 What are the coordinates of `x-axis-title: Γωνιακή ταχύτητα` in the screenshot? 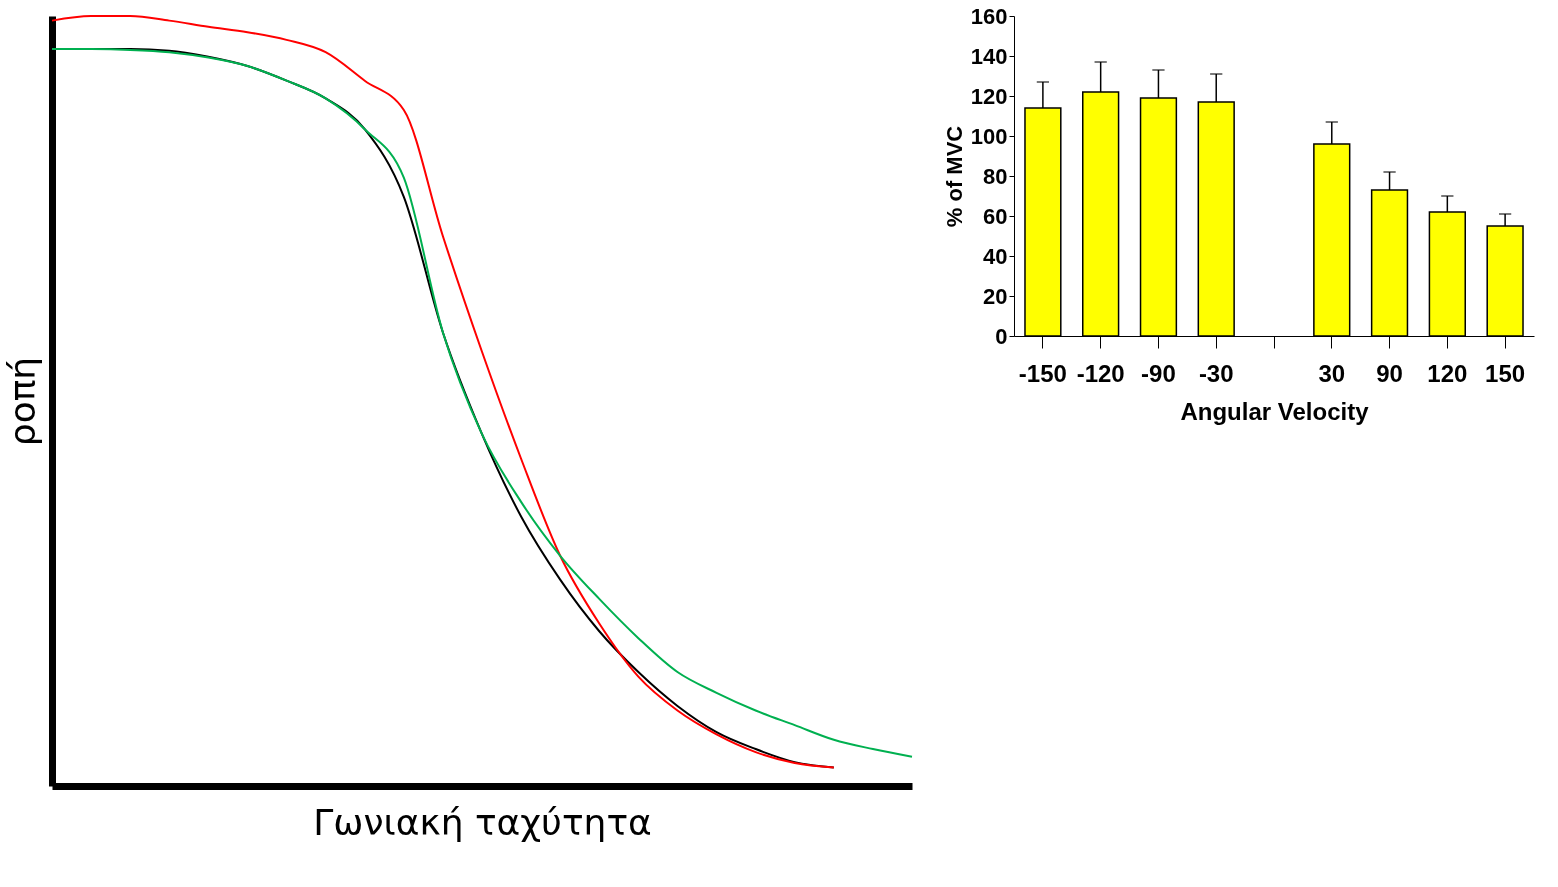 It's located at (482, 822).